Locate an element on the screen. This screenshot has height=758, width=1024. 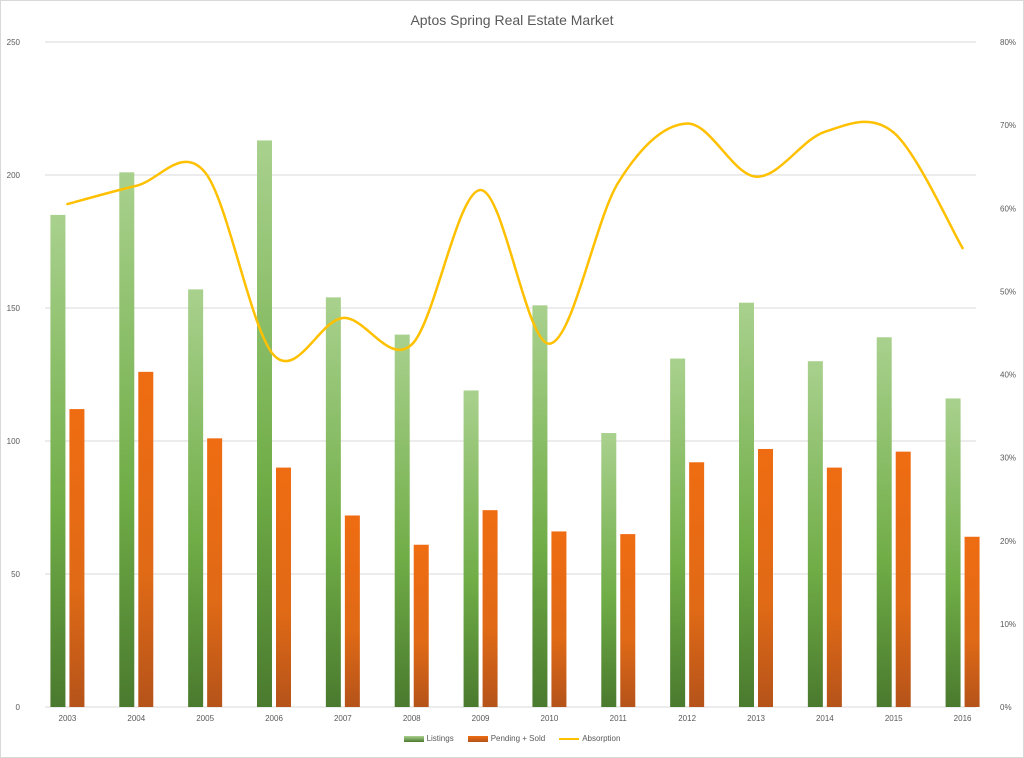
legend-swatch-pending-sold is located at coordinates (477, 738).